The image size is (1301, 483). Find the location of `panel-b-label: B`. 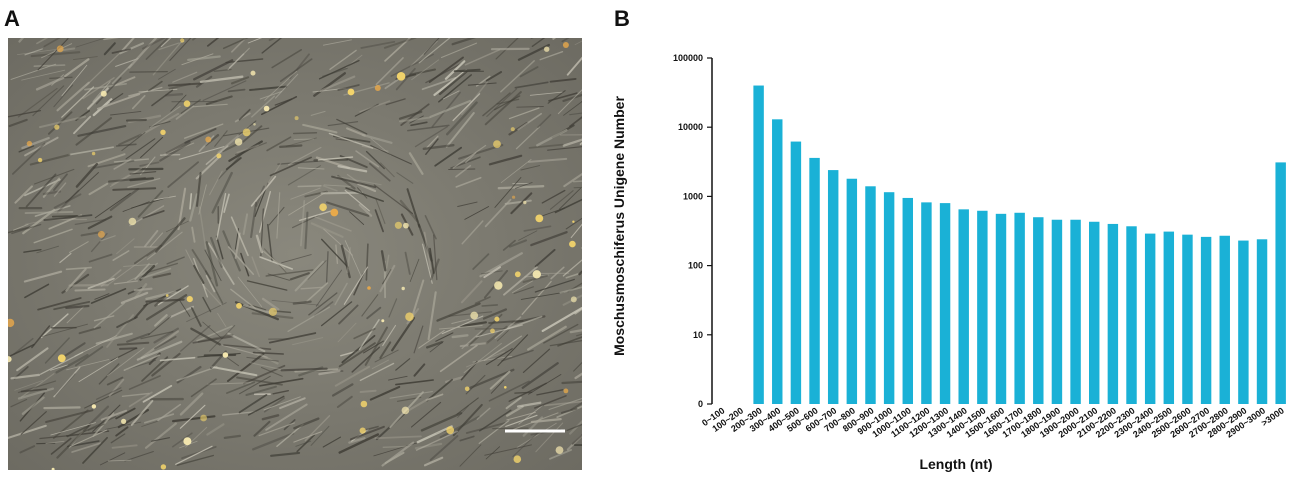

panel-b-label: B is located at coordinates (622, 19).